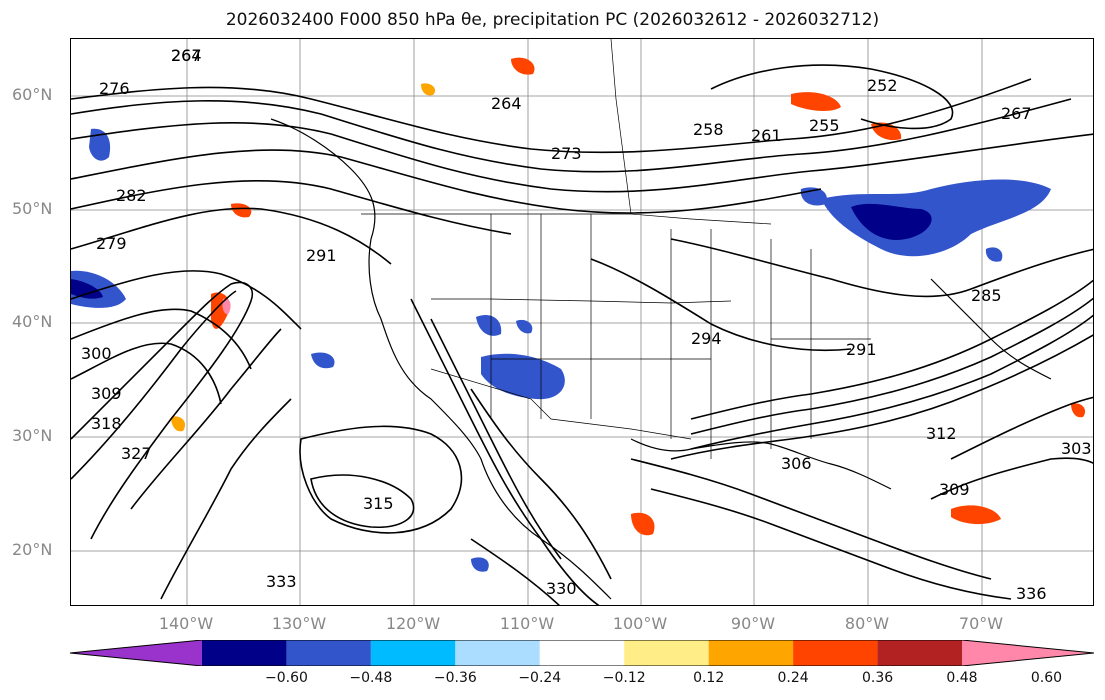  I want to click on contour-label: 312, so click(941, 433).